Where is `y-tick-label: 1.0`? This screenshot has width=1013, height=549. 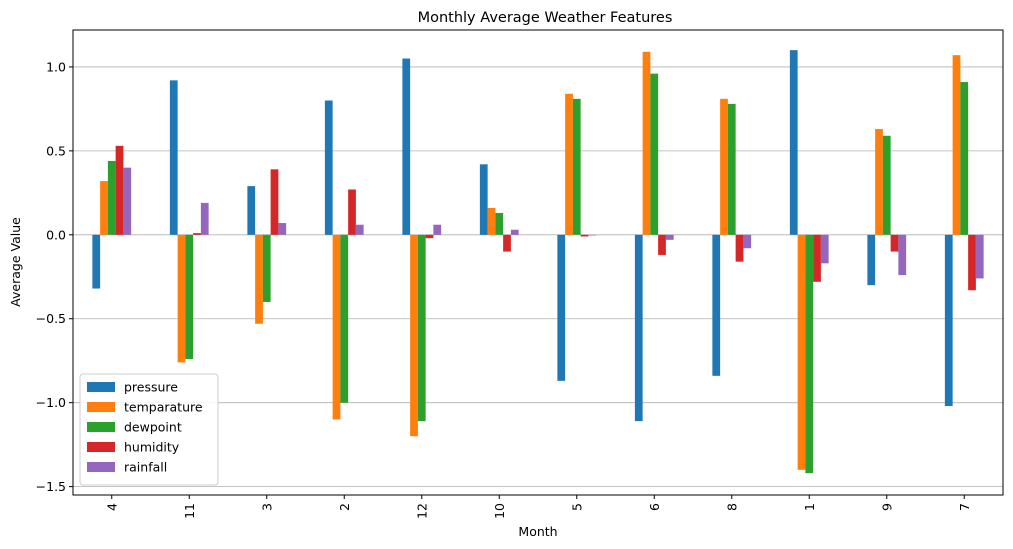
y-tick-label: 1.0 is located at coordinates (56, 66).